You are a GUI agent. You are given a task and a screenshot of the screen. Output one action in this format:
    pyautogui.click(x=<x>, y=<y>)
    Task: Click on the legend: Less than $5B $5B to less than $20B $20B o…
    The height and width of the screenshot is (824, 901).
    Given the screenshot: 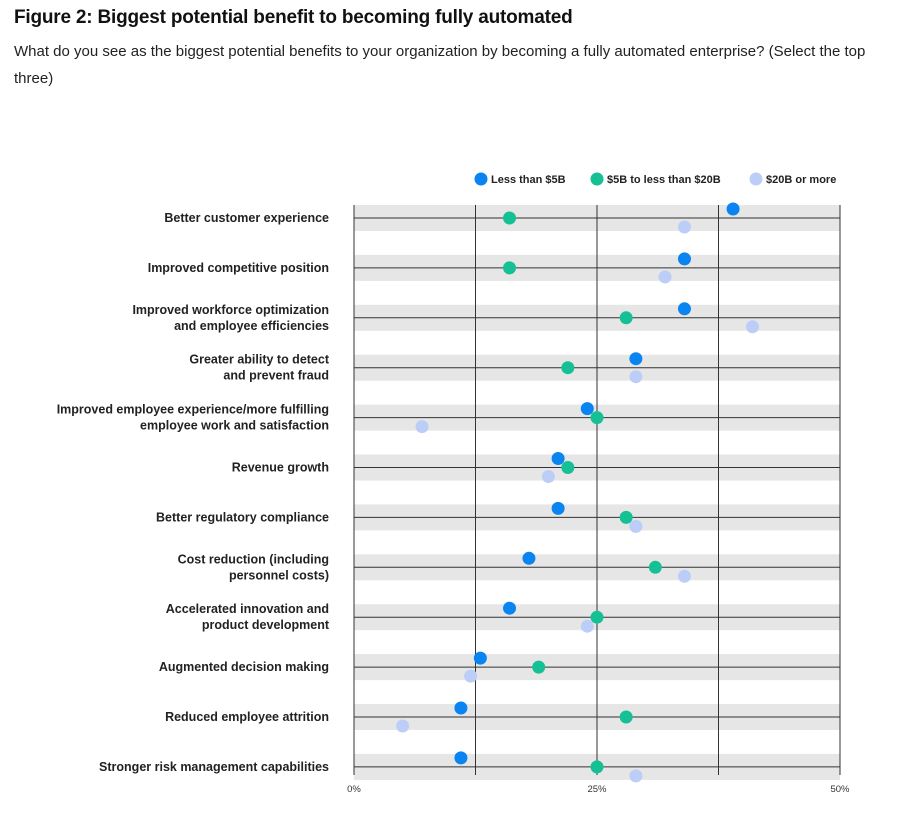 What is the action you would take?
    pyautogui.click(x=655, y=179)
    